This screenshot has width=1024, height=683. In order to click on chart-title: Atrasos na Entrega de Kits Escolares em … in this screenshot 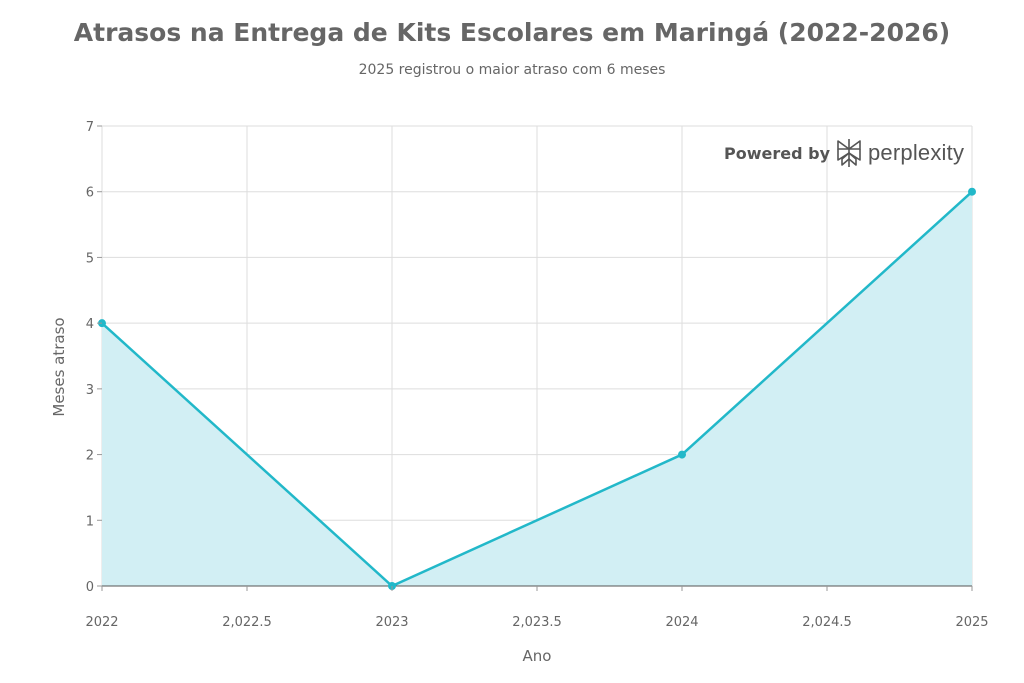, I will do `click(512, 32)`.